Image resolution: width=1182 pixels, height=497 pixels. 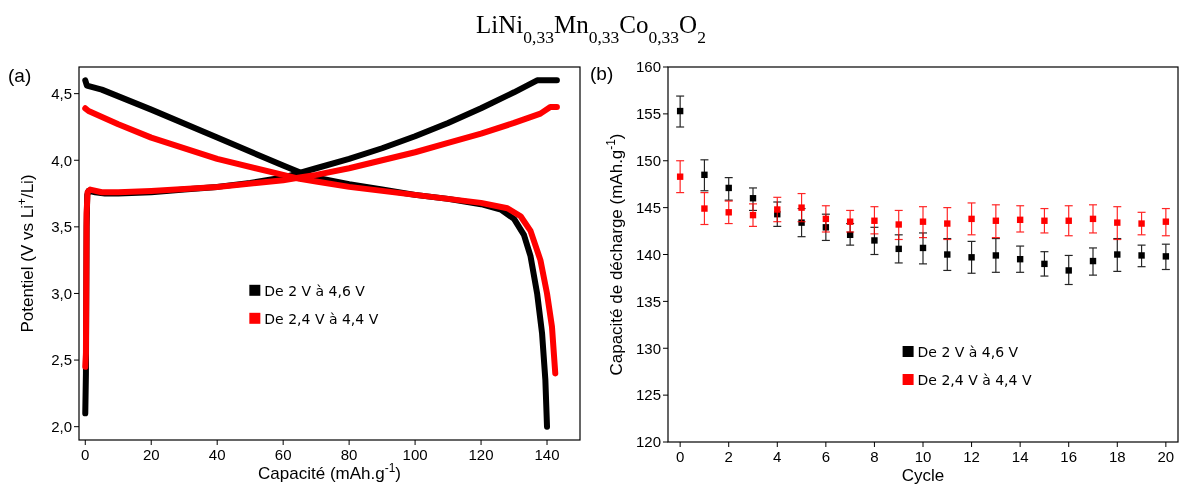 I want to click on x-tick-label: 8, so click(x=874, y=456).